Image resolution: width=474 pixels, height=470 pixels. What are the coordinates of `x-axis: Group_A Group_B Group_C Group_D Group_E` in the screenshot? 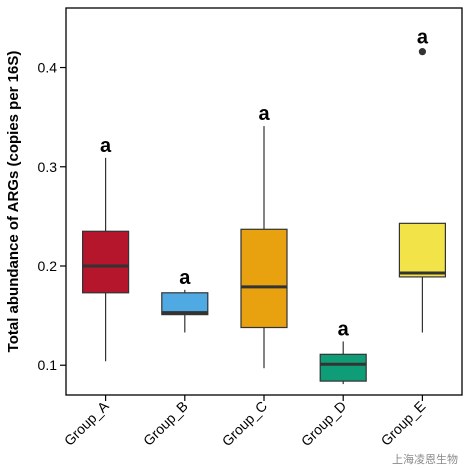 It's located at (245, 422).